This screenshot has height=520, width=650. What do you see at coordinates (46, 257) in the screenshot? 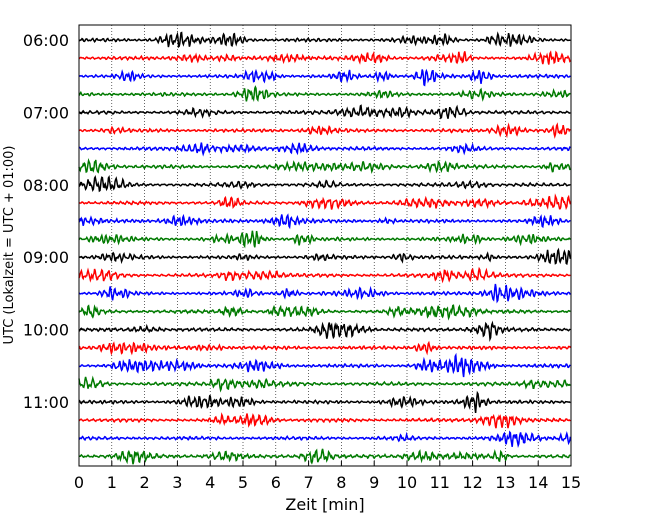
I see `y-tick-label-0900: 09:00` at bounding box center [46, 257].